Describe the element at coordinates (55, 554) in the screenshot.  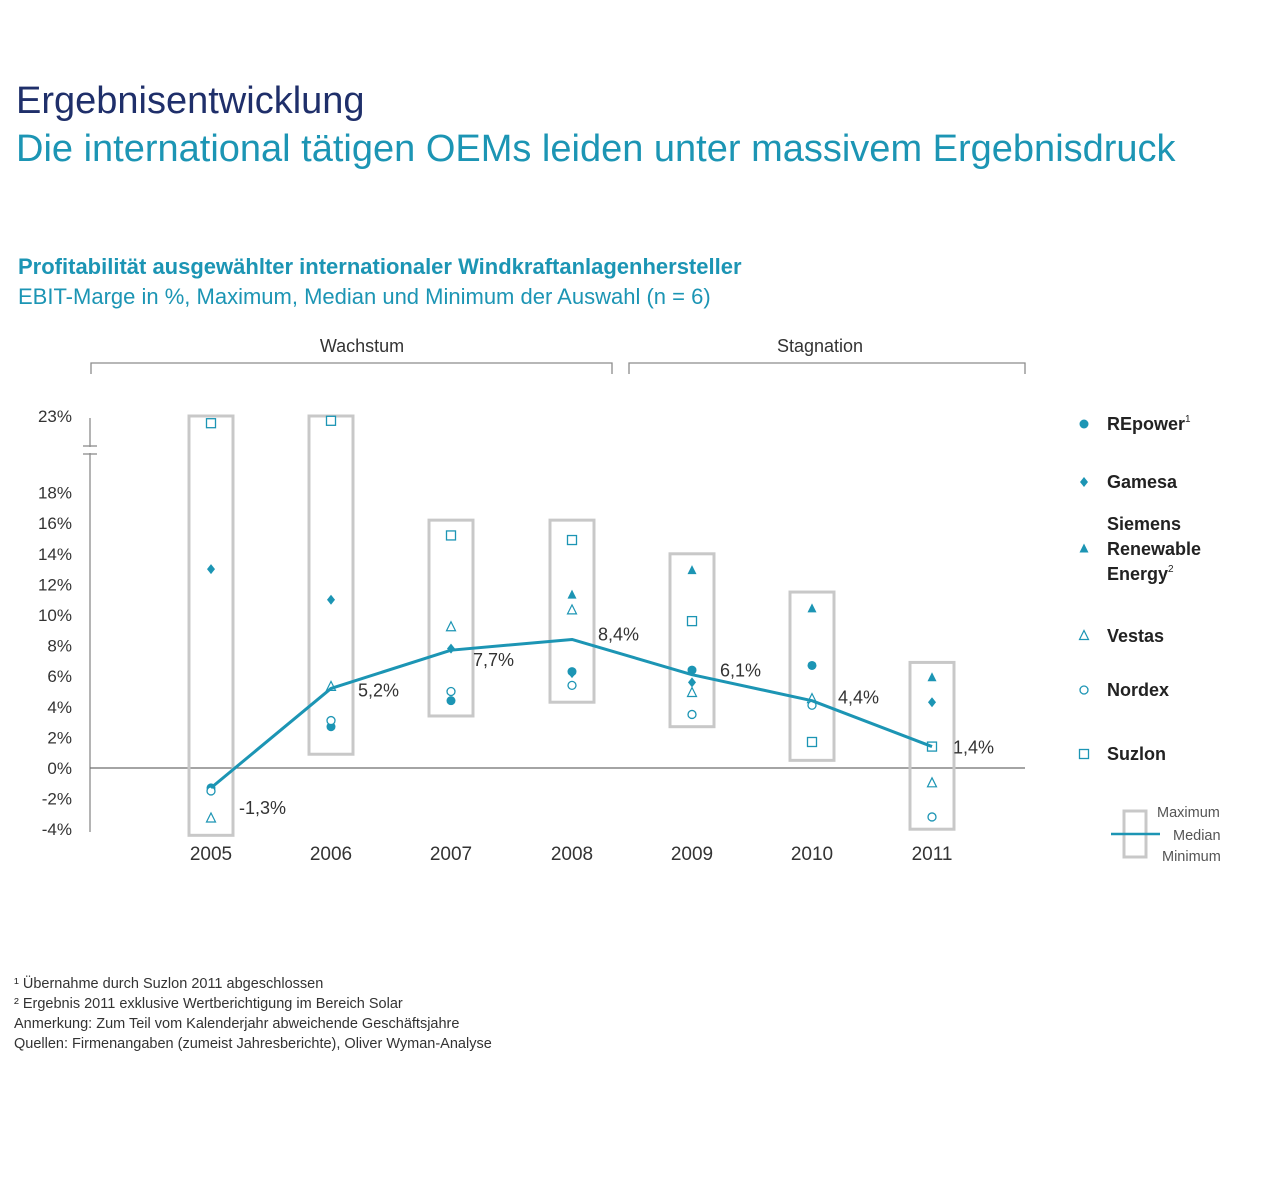
I see `y-tick-label: 14%` at that location.